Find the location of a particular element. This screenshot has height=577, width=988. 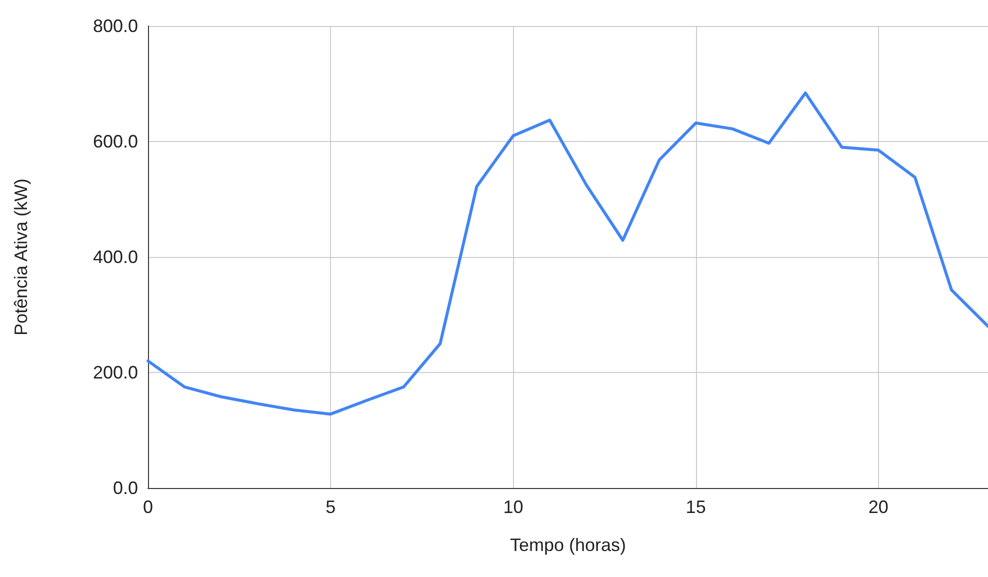

x-tick-label: 15 is located at coordinates (696, 507).